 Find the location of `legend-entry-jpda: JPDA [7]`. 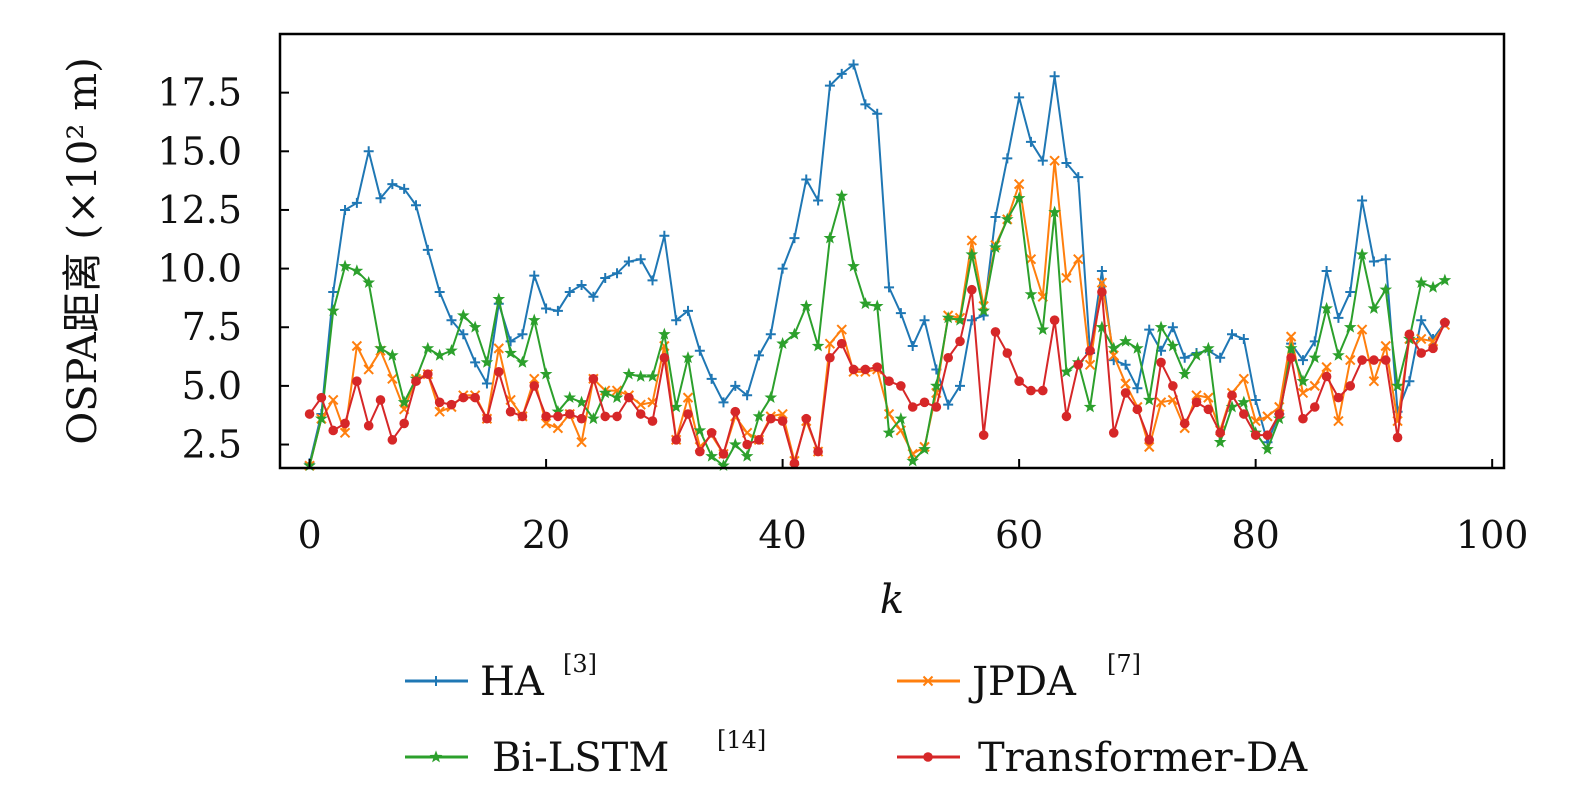

legend-entry-jpda: JPDA [7] is located at coordinates (1019, 677).